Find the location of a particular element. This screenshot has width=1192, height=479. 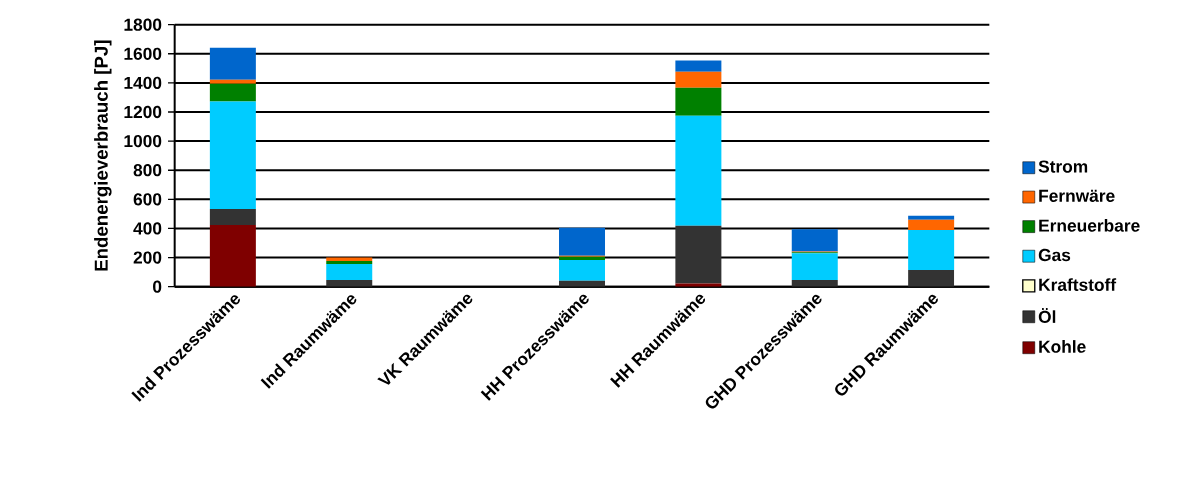

legend-label: Fernwäre is located at coordinates (1077, 196).